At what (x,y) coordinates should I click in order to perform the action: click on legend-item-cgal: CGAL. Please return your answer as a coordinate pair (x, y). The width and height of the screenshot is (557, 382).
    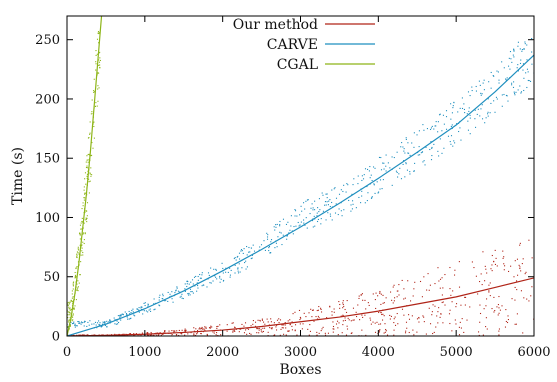
    Looking at the image, I should click on (326, 65).